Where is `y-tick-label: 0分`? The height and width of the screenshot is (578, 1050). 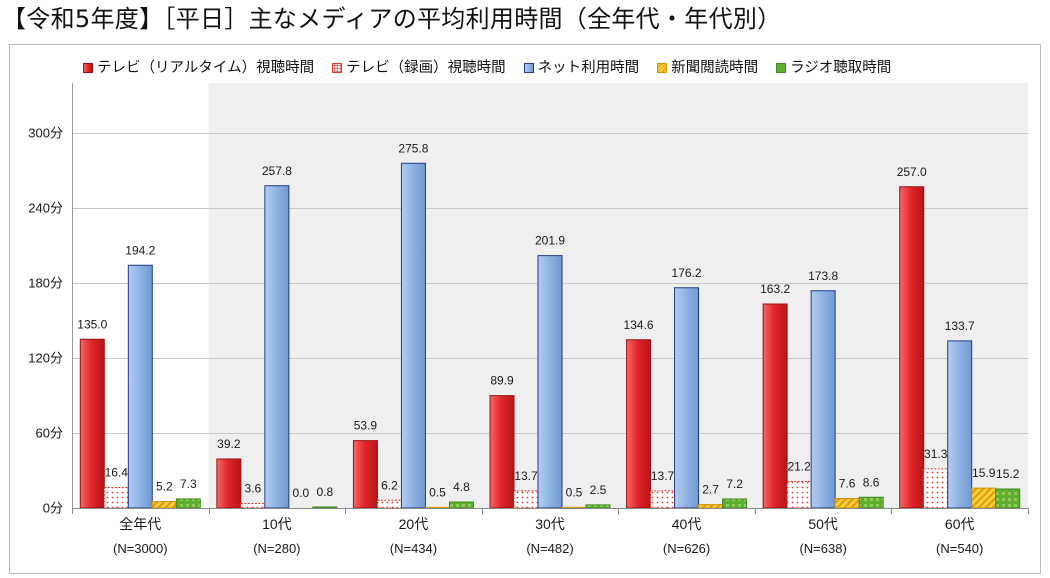 y-tick-label: 0分 is located at coordinates (53, 508).